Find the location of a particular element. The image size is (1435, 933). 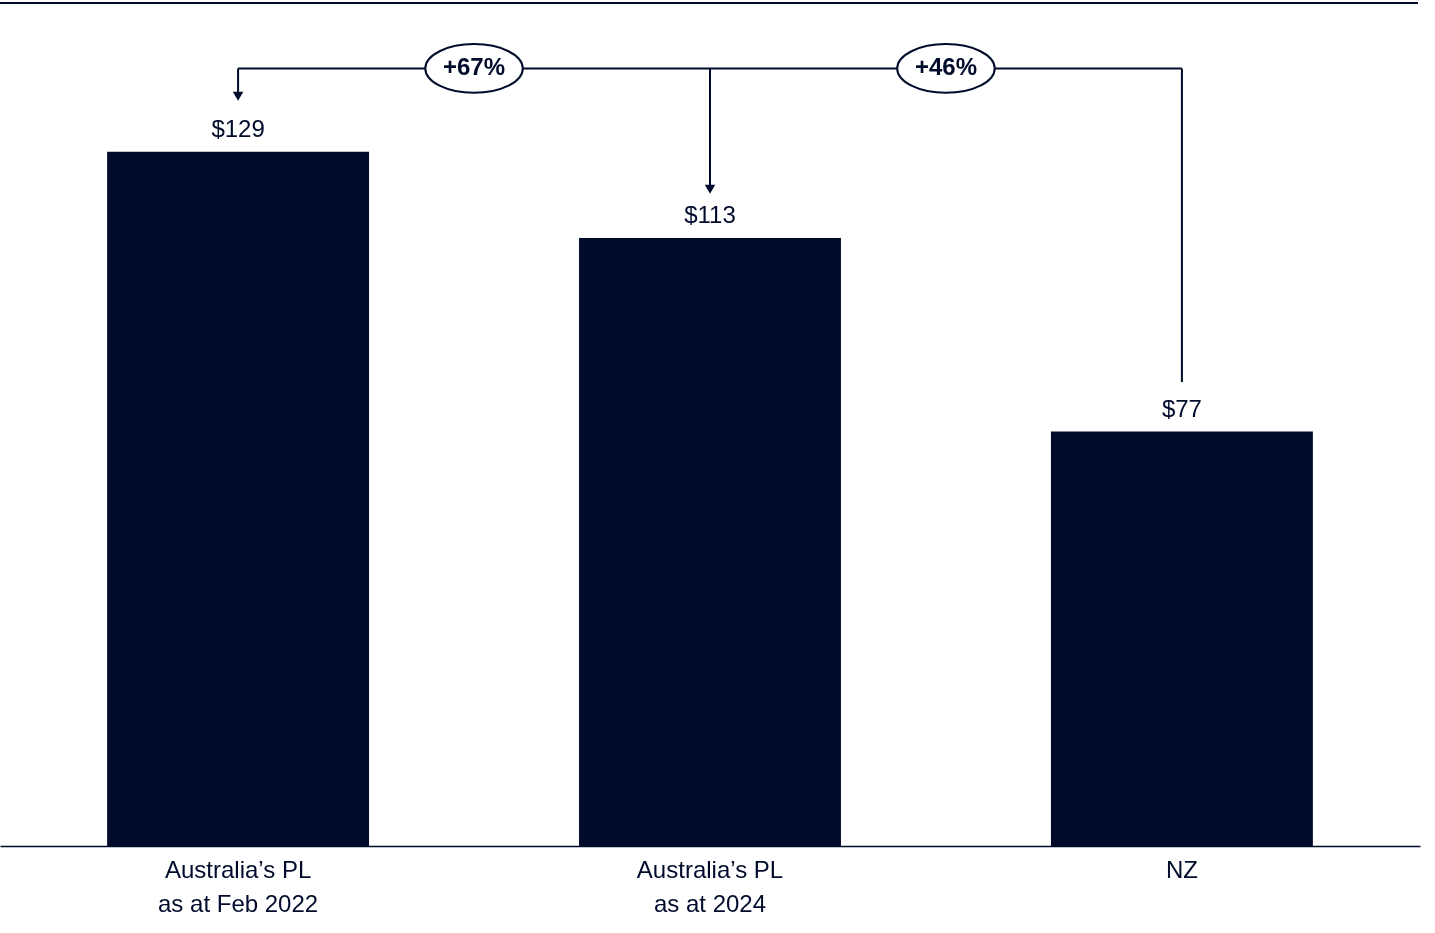

text: +46% is located at coordinates (945, 67).